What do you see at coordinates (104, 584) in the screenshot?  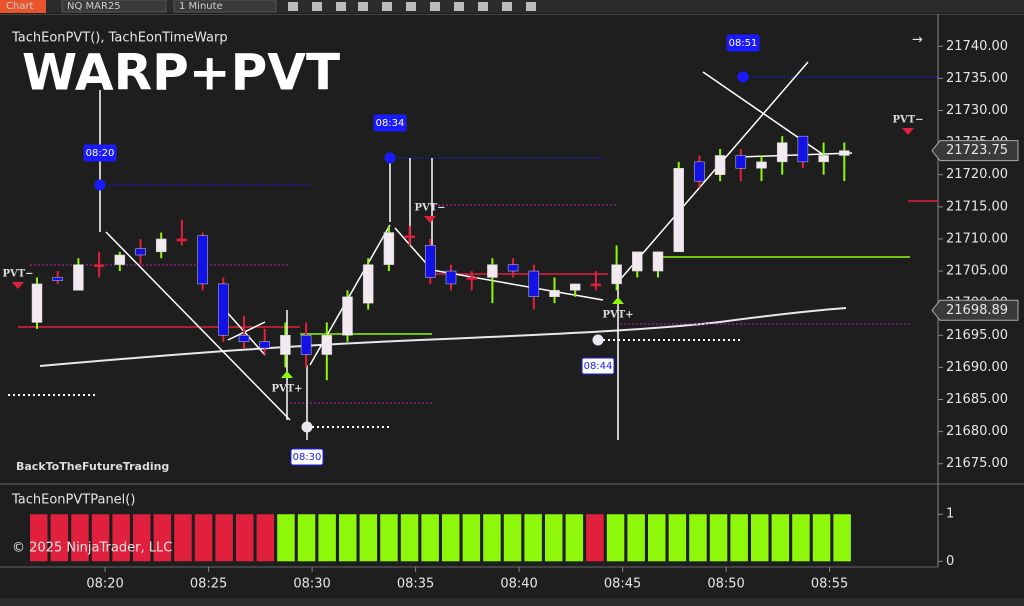 I see `x-tick-label: 08:20` at bounding box center [104, 584].